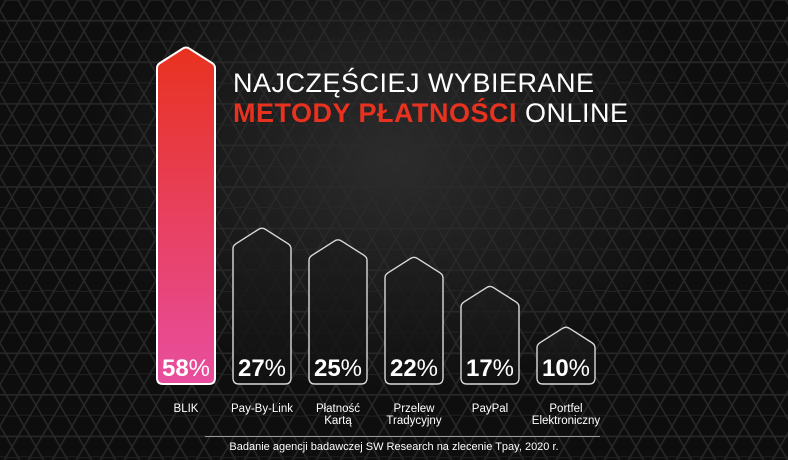  I want to click on category-label-2: Płatność Kartą, so click(338, 415).